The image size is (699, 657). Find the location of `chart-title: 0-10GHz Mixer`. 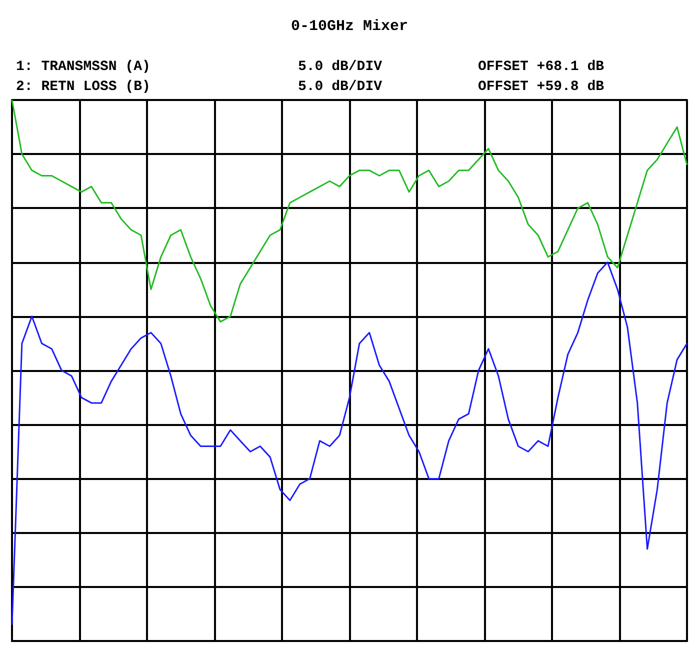

chart-title: 0-10GHz Mixer is located at coordinates (349, 26).